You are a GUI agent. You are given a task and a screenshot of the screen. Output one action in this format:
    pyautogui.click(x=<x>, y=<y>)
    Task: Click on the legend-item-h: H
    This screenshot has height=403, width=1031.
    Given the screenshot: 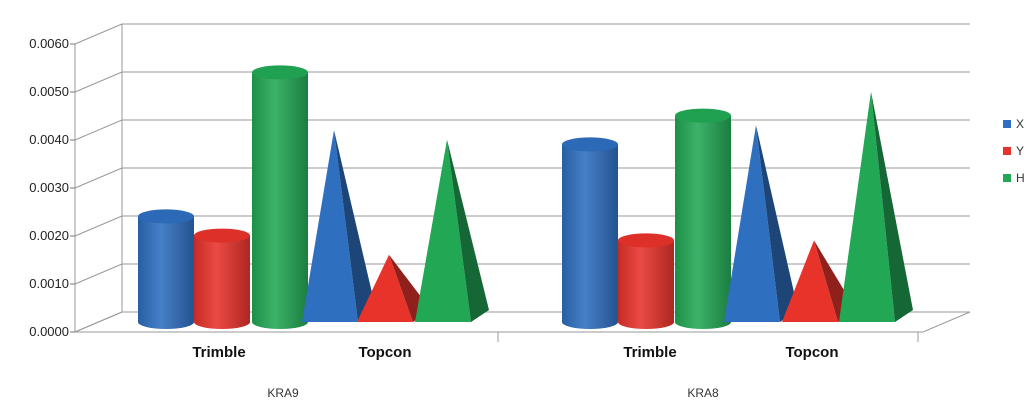 What is the action you would take?
    pyautogui.click(x=1014, y=178)
    